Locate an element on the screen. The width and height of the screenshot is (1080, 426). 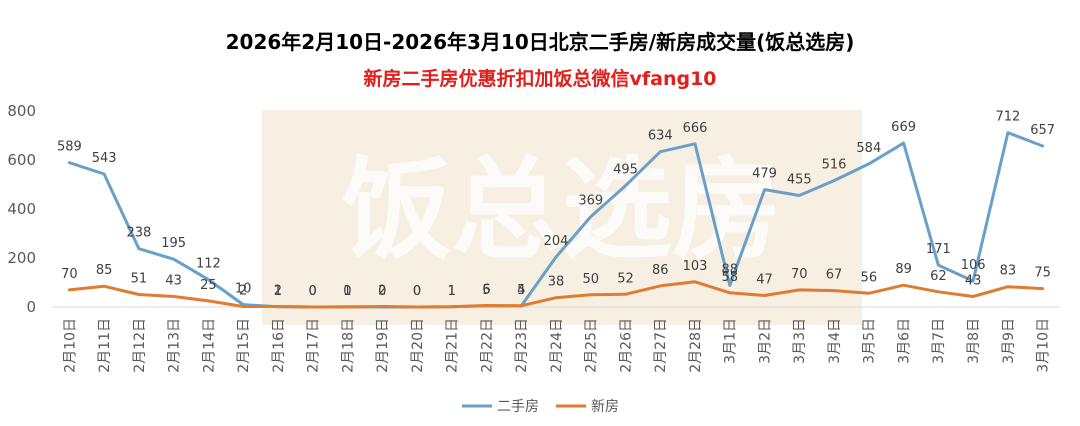
x-tick-label: 2月25日 is located at coordinates (592, 345).